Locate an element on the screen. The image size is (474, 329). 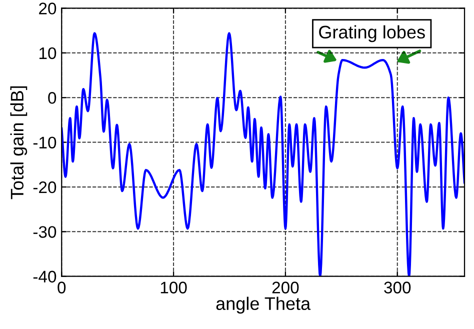
y-tick-label: 0 is located at coordinates (52, 98).